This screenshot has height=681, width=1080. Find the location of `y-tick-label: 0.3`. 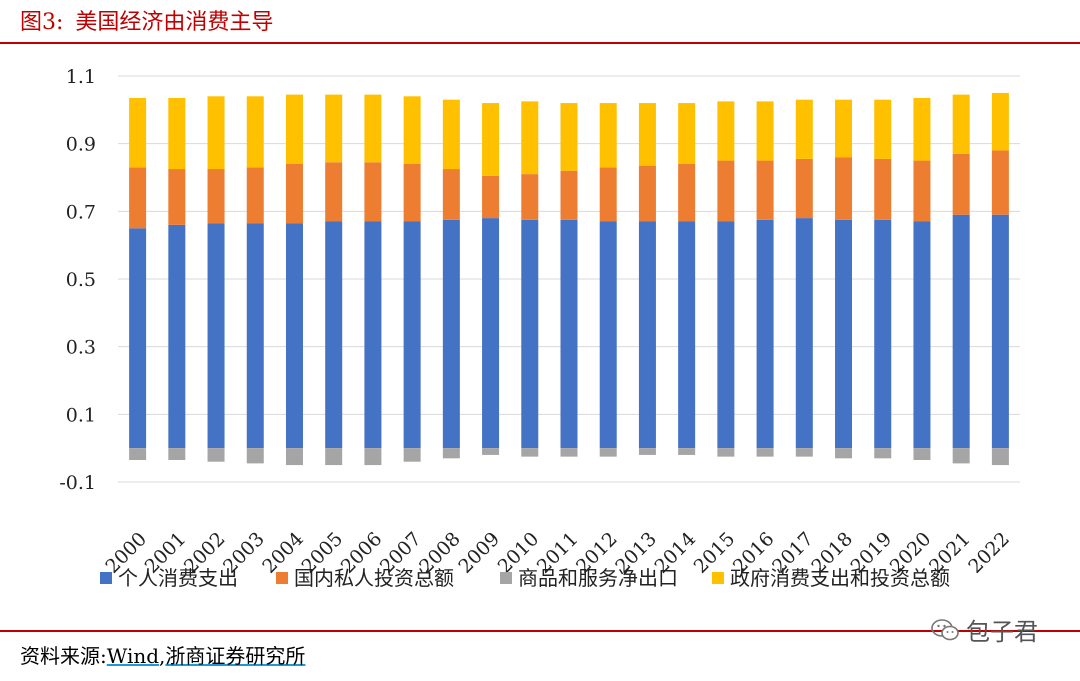

y-tick-label: 0.3 is located at coordinates (81, 348).